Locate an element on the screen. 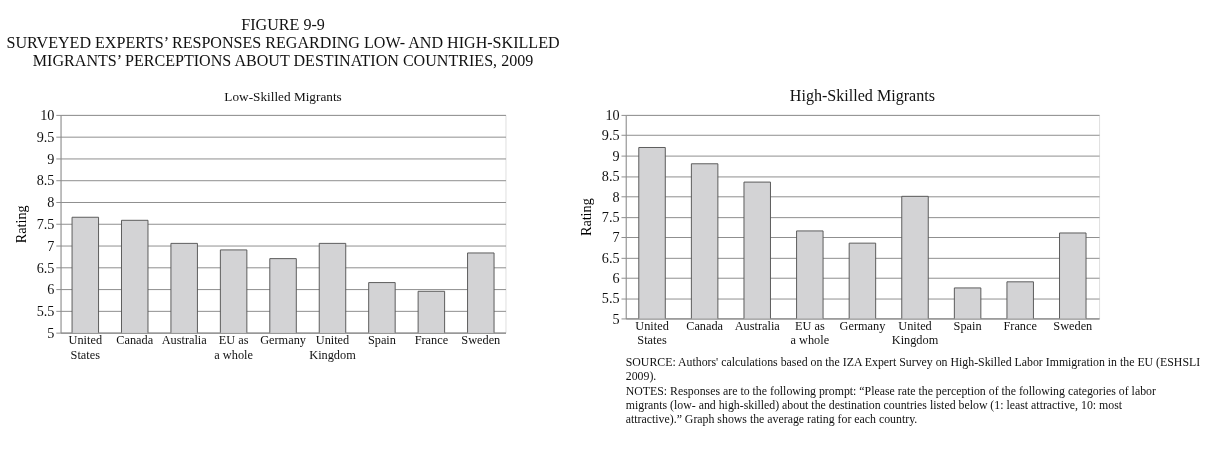 This screenshot has width=1207, height=456. text: NOTES: Responses are to the following prompt: “Please rate the perception of the following categories of labor migrants (low- and high-skilled) about the destination countries listed below (1: least attractive, 10: most attractive).” Graph shows the average rating for each country. is located at coordinates (890, 405).